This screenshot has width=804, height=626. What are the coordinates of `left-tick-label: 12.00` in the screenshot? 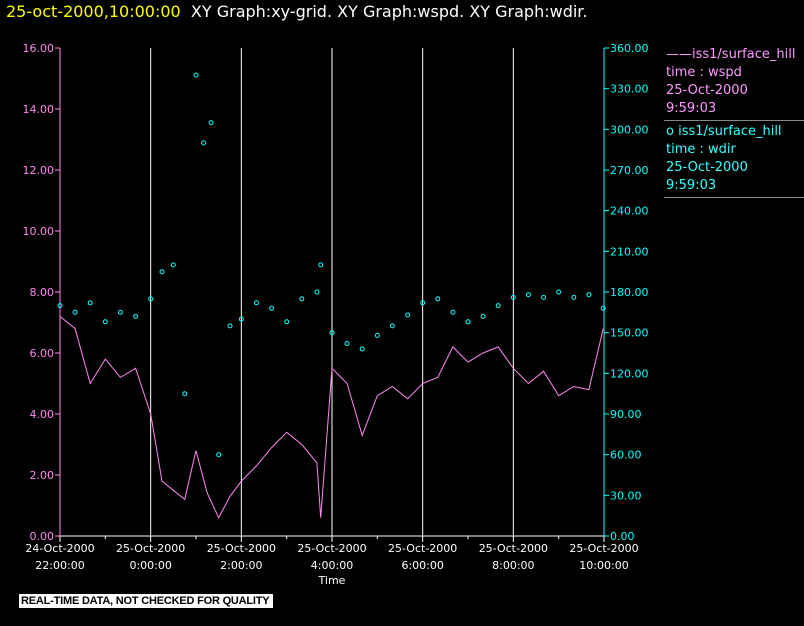 It's located at (39, 170).